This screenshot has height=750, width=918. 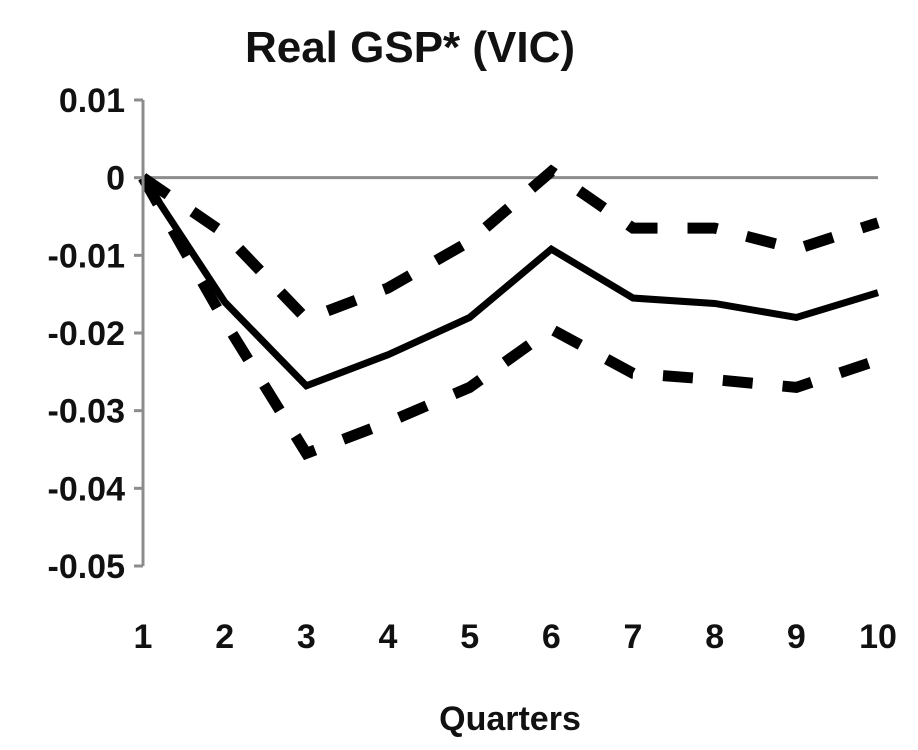 What do you see at coordinates (410, 47) in the screenshot?
I see `chart-title: Real GSP* (VIC)` at bounding box center [410, 47].